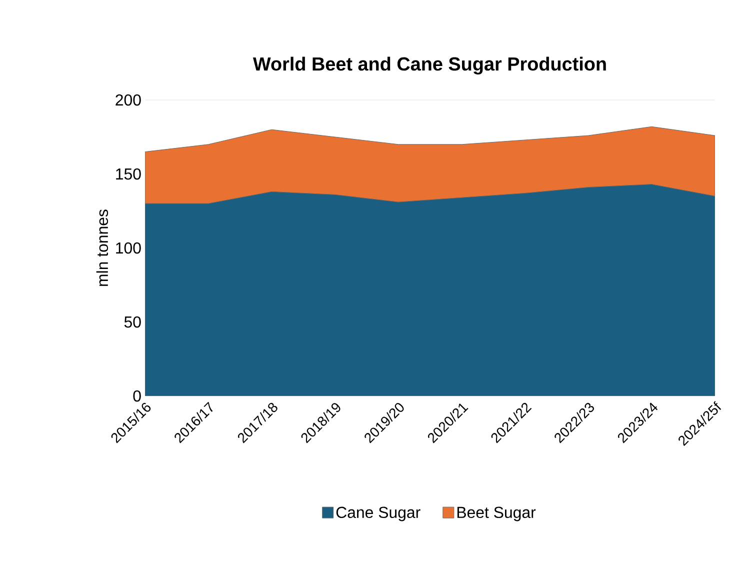 This screenshot has width=749, height=574. I want to click on chart-title: World Beet and Cane Sugar Production, so click(429, 65).